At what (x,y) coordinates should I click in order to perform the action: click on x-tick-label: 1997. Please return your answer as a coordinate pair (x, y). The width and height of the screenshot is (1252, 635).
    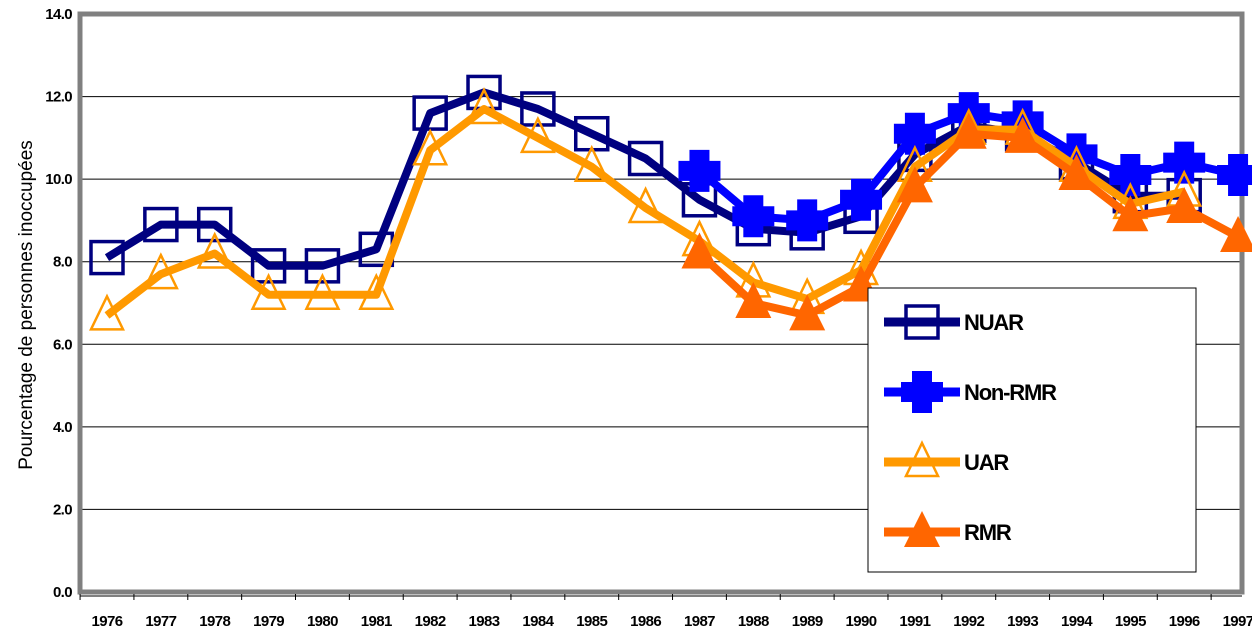
    Looking at the image, I should click on (1237, 621).